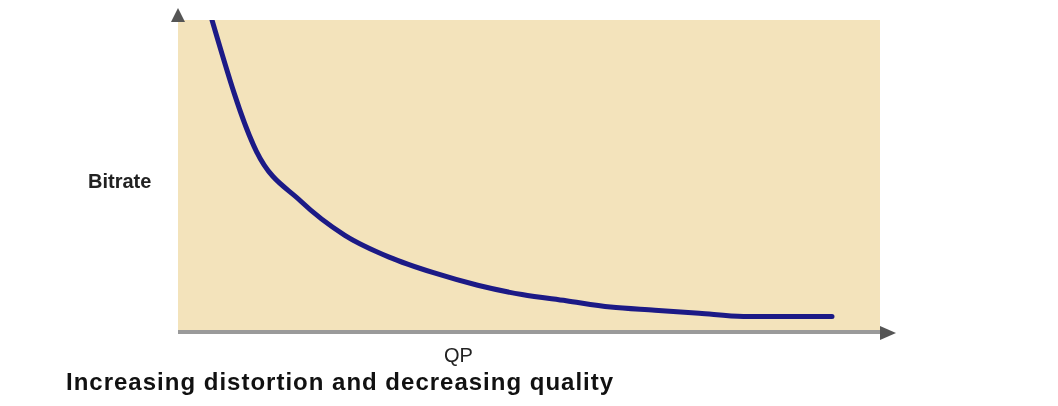  Describe the element at coordinates (340, 382) in the screenshot. I see `text: Increasing distortion and decreasing quality` at that location.